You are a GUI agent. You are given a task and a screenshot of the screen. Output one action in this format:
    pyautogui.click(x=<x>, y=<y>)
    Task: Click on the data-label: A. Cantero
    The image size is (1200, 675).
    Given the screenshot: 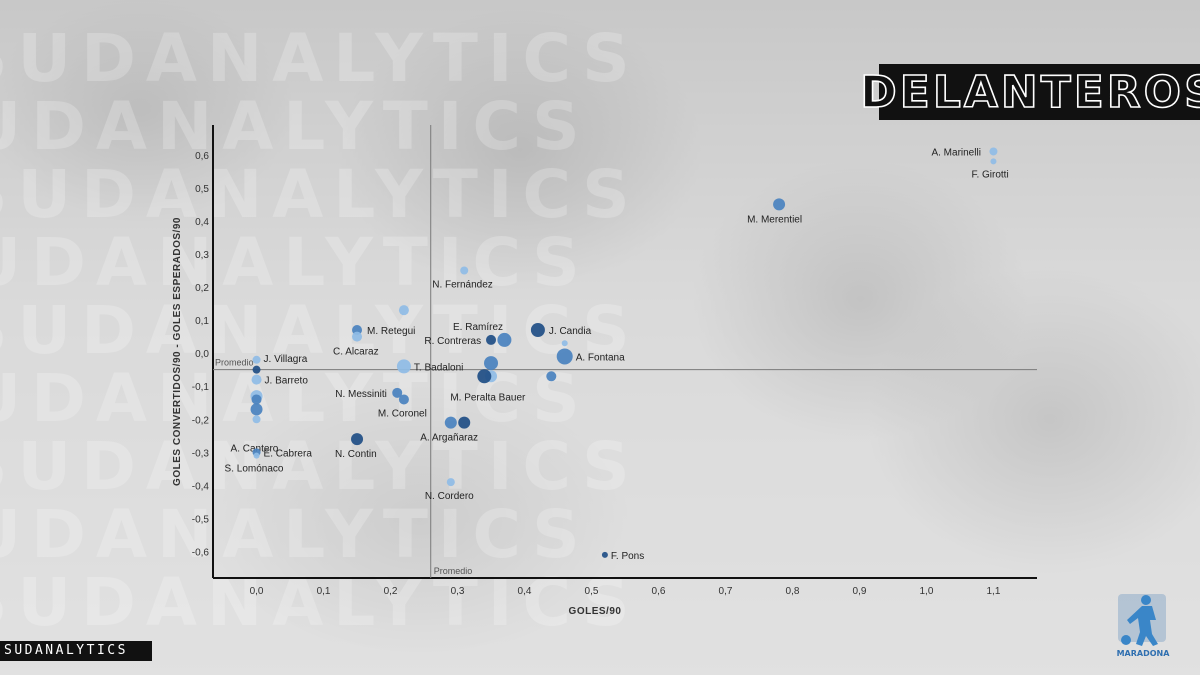 What is the action you would take?
    pyautogui.click(x=255, y=448)
    